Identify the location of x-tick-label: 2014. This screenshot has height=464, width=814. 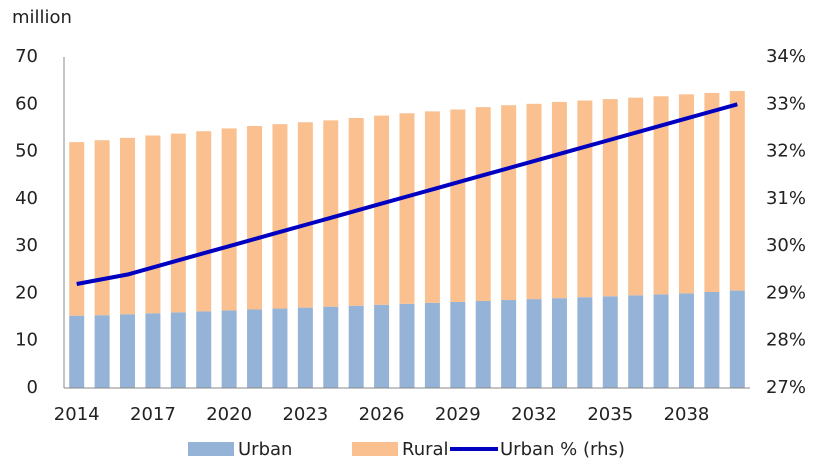
(77, 414).